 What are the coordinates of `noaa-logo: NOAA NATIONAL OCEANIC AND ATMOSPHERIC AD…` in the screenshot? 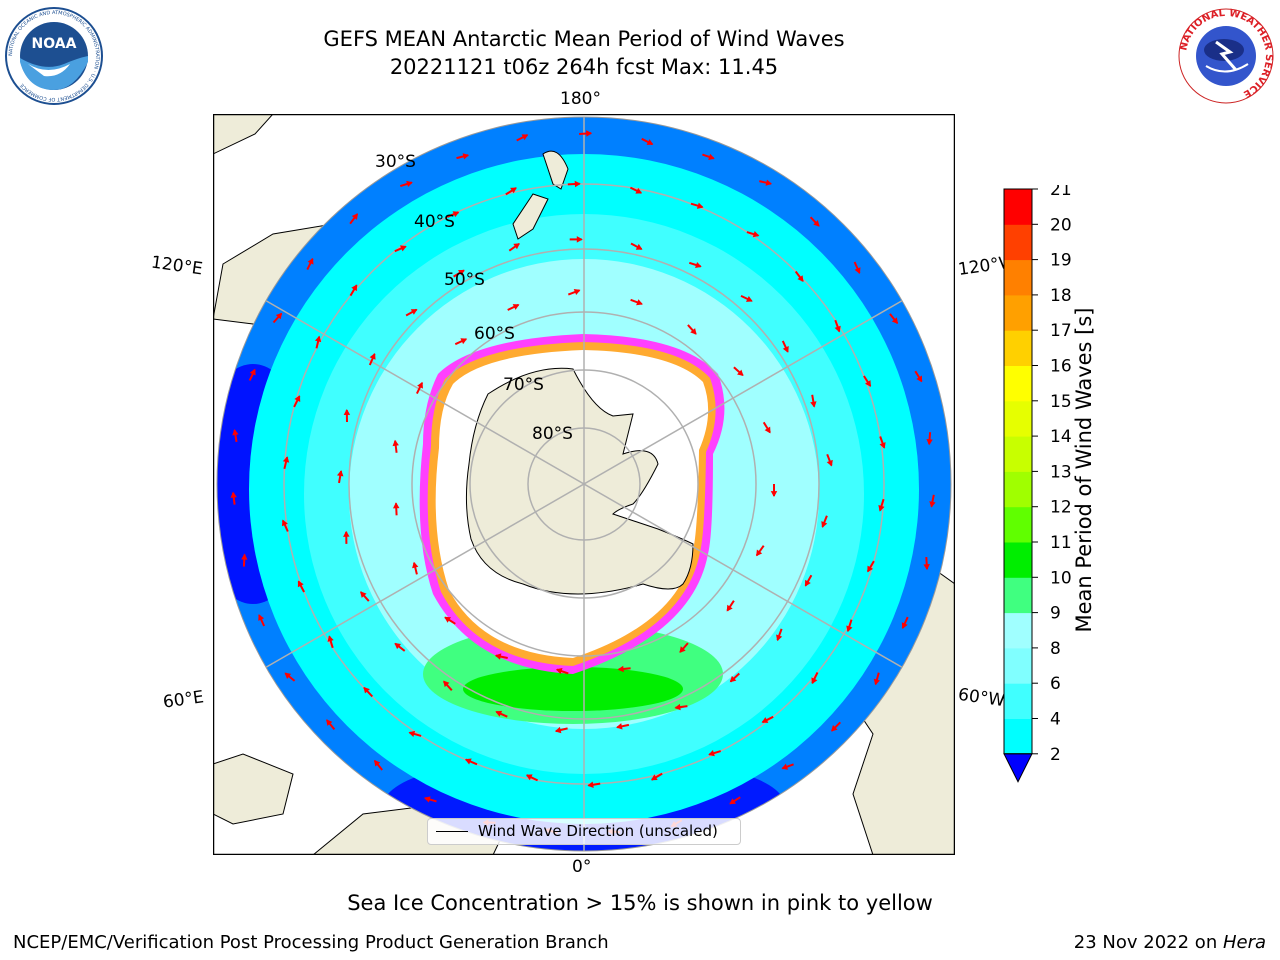 It's located at (54, 56).